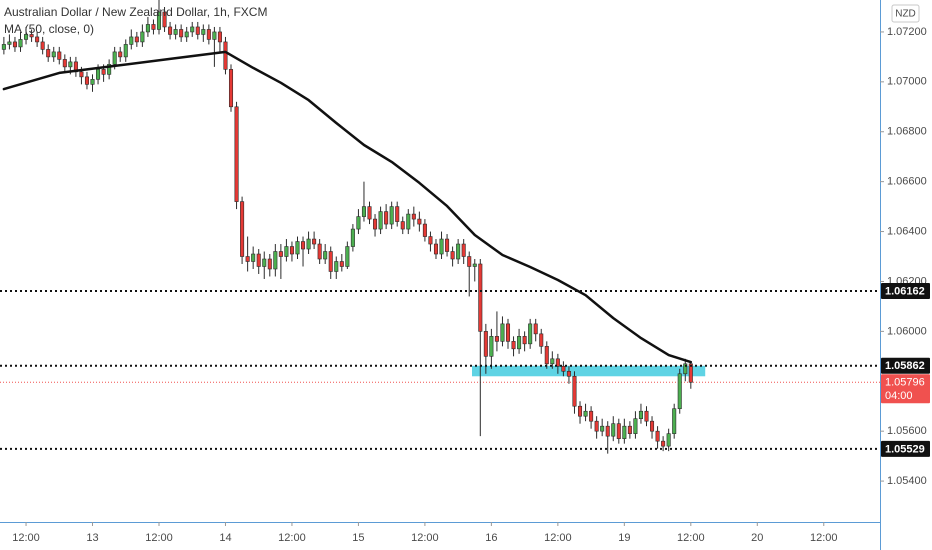  Describe the element at coordinates (907, 32) in the screenshot. I see `y-tick-label: 1.07200` at that location.